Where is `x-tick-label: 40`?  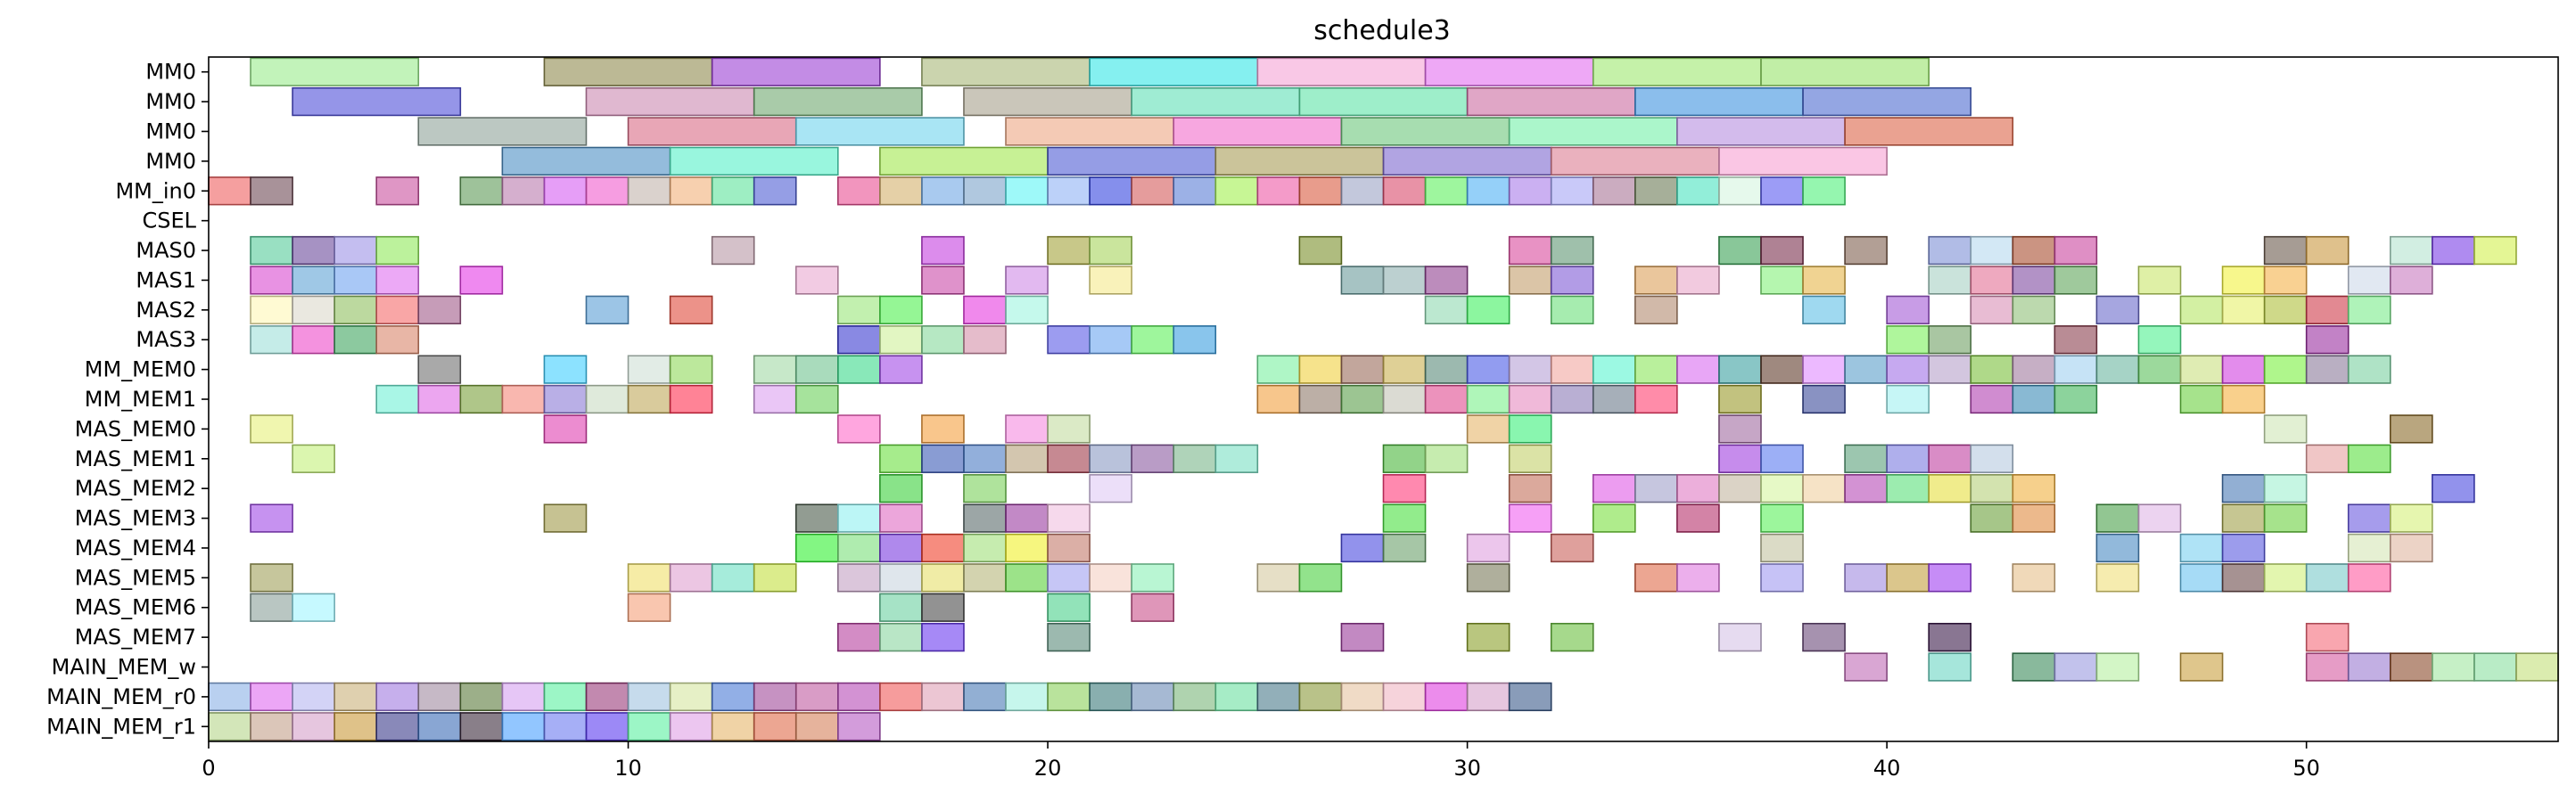 x-tick-label: 40 is located at coordinates (1887, 768).